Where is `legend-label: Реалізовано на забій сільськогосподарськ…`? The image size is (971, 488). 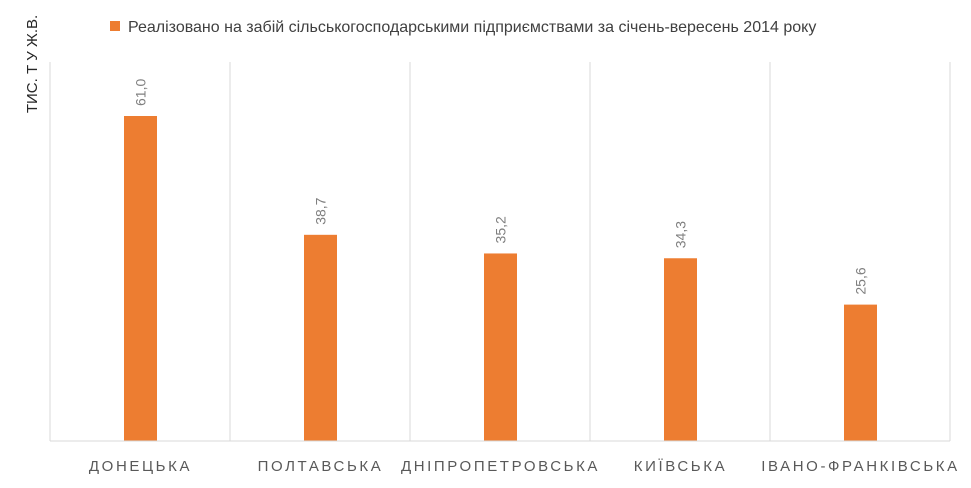
legend-label: Реалізовано на забій сільськогосподарськ… is located at coordinates (472, 27).